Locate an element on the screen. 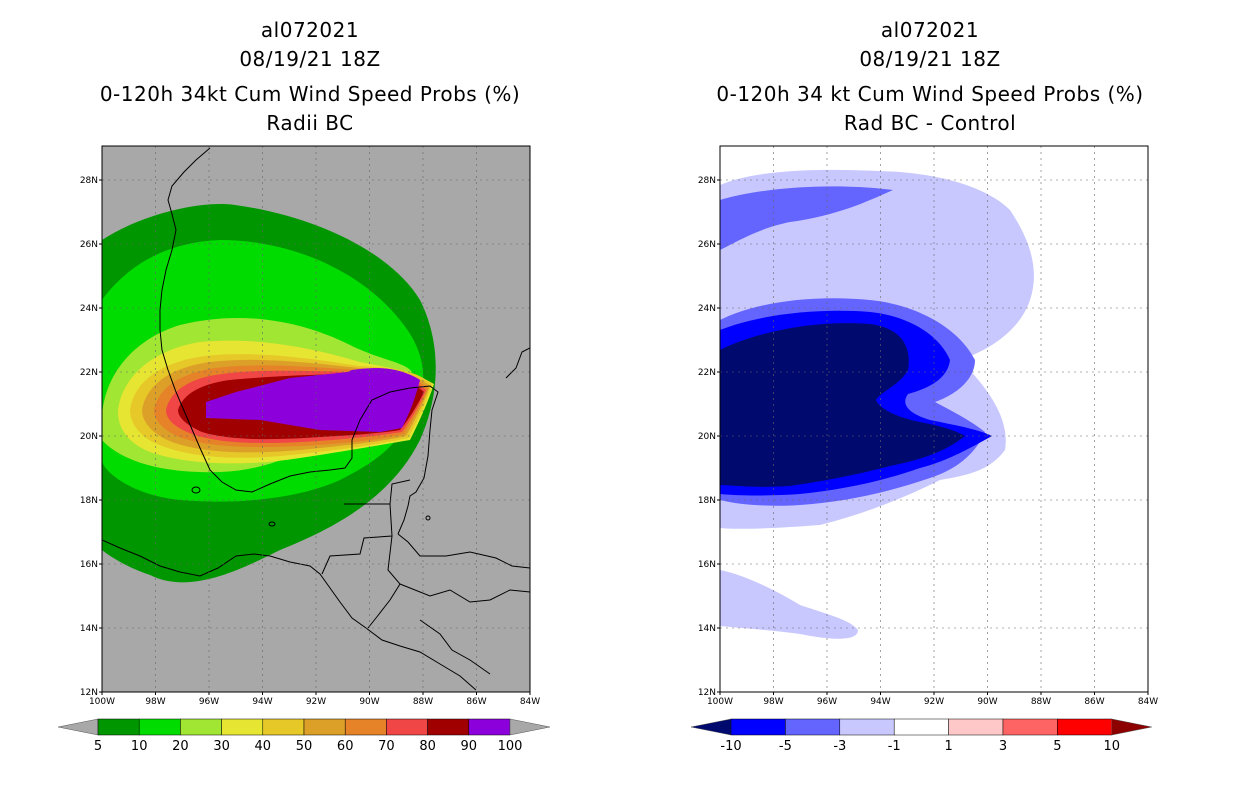 This screenshot has height=800, width=1236. colorbar-label: 1 is located at coordinates (948, 746).